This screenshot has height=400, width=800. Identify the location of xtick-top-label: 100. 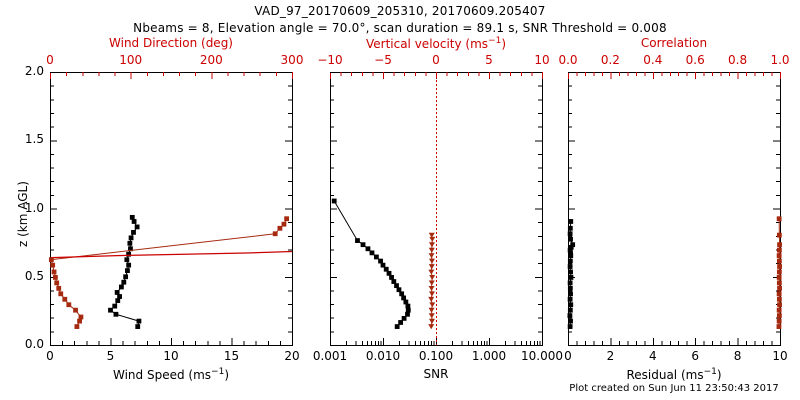
(131, 60).